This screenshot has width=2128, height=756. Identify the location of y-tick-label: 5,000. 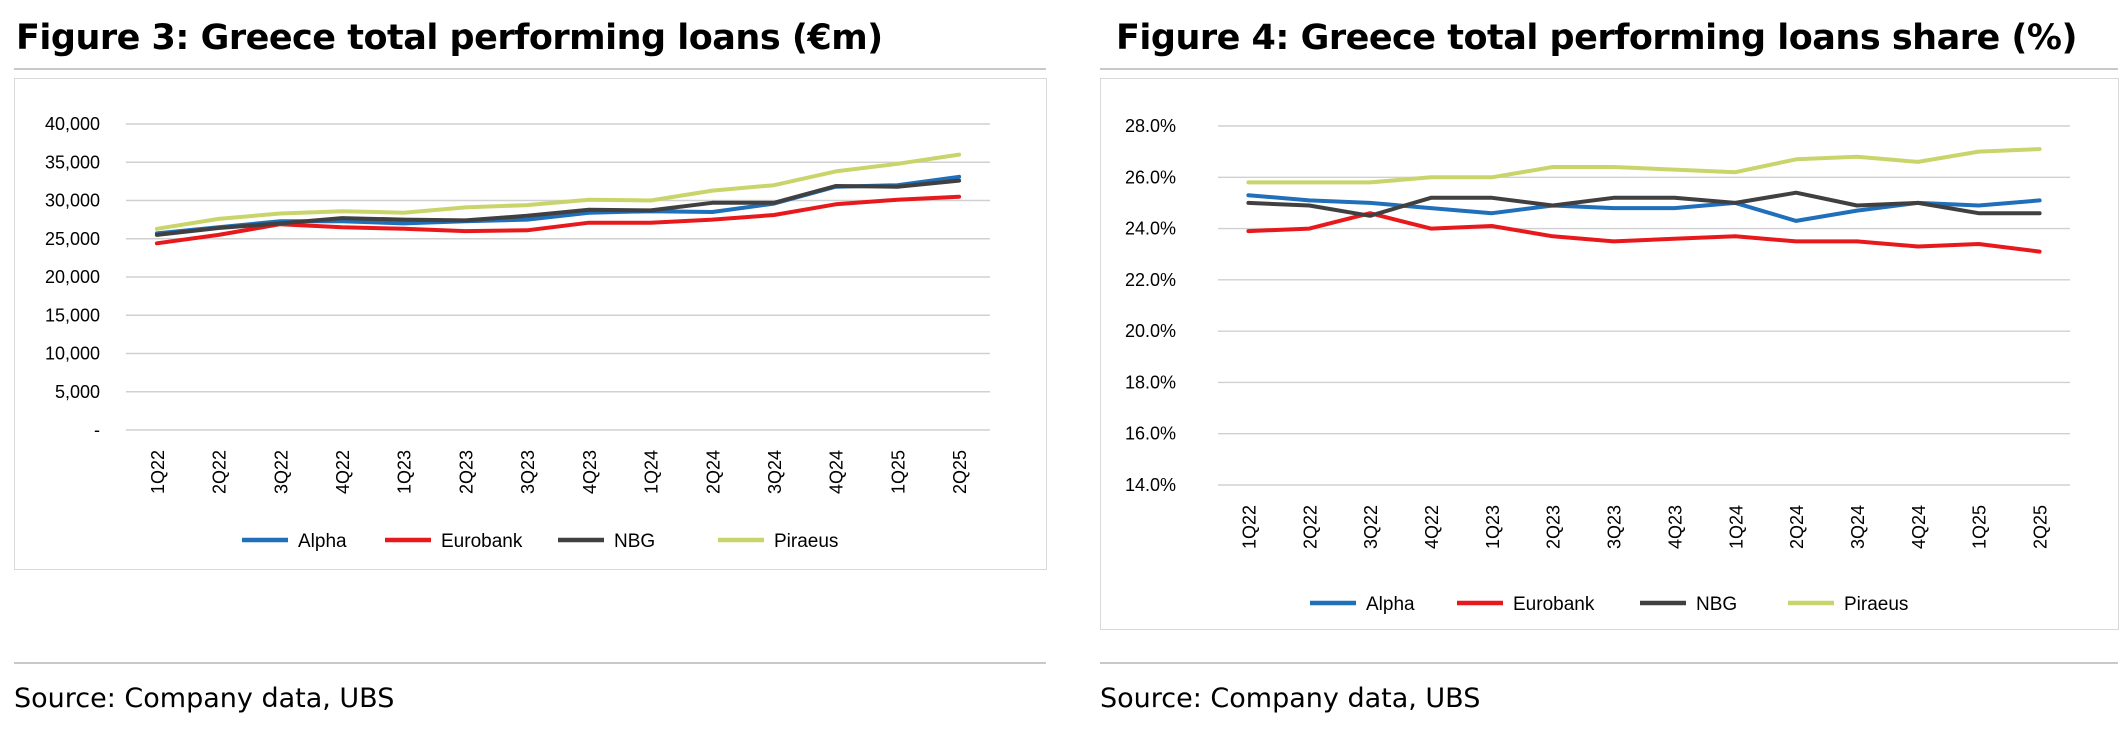
(77, 392).